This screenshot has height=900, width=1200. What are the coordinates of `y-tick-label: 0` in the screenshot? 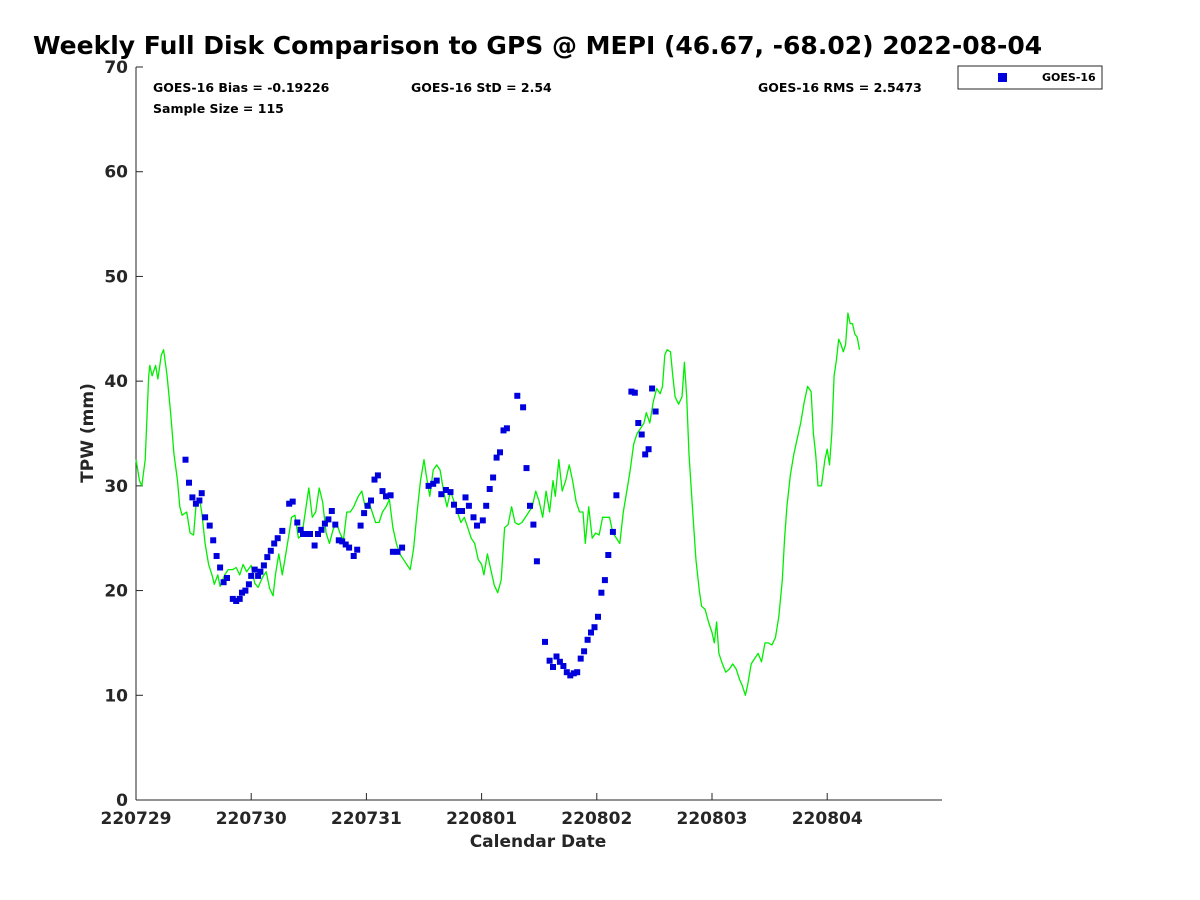 It's located at (122, 801).